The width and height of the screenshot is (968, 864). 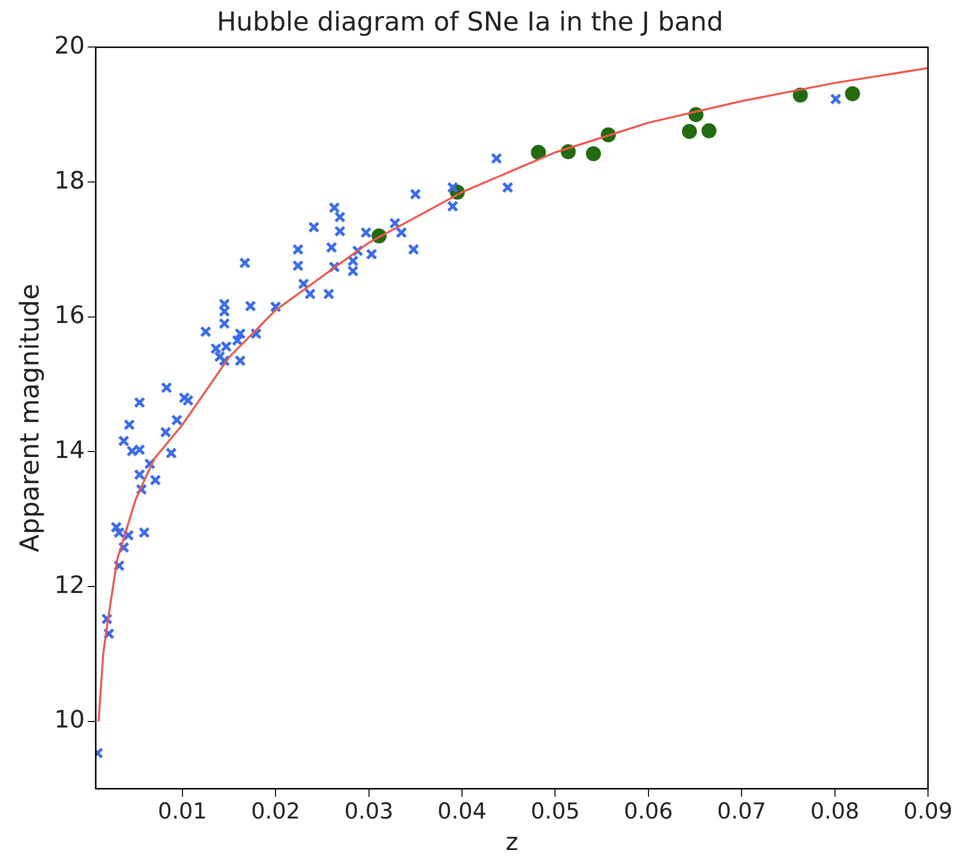 What do you see at coordinates (470, 22) in the screenshot?
I see `chart-title: Hubble diagram of SNe Ia in the J band` at bounding box center [470, 22].